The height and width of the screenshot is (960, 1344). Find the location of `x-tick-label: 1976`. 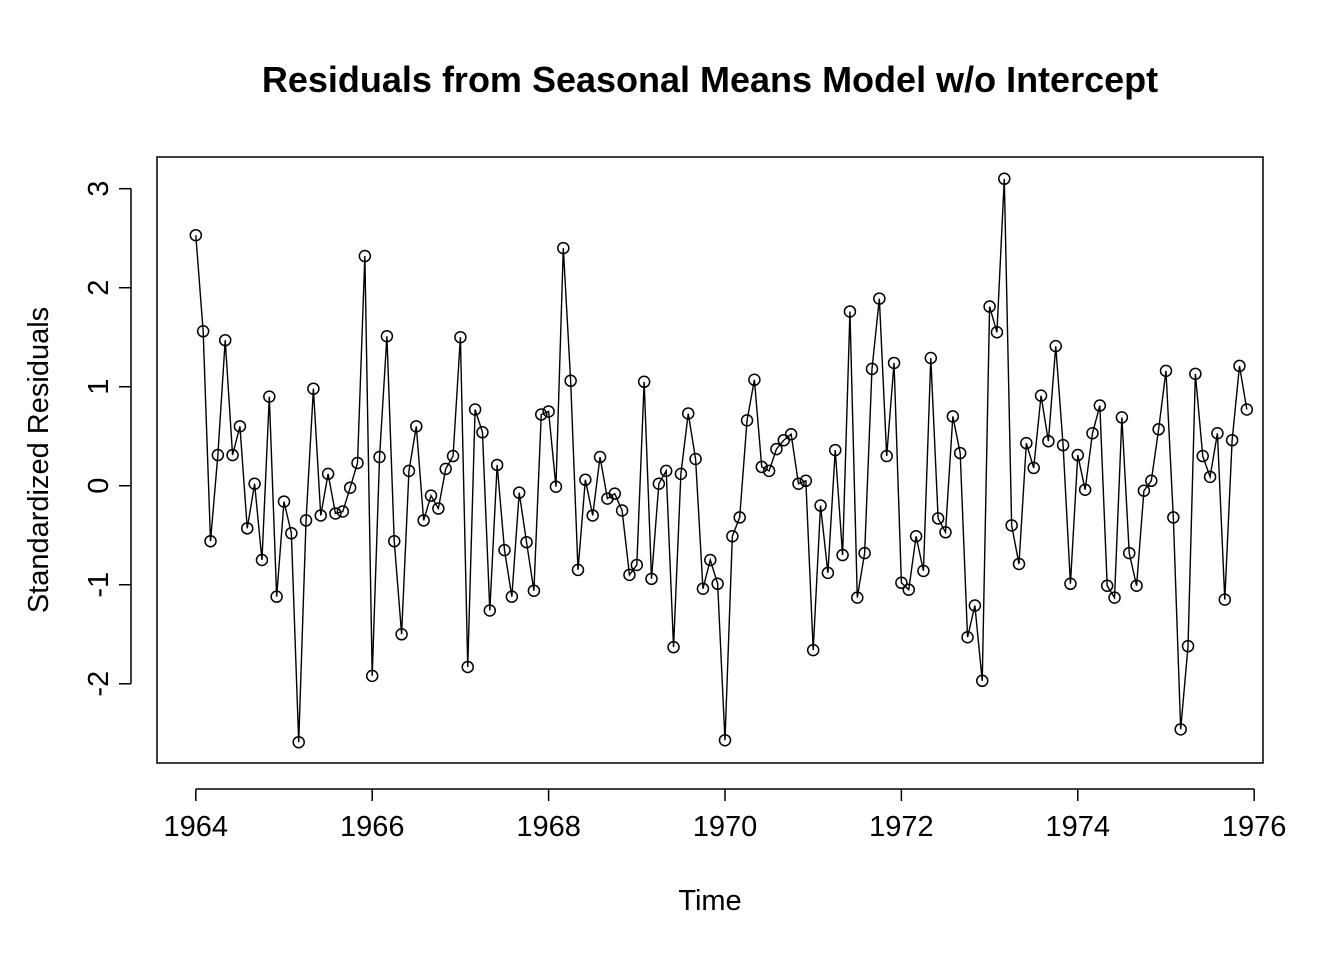

x-tick-label: 1976 is located at coordinates (1254, 827).